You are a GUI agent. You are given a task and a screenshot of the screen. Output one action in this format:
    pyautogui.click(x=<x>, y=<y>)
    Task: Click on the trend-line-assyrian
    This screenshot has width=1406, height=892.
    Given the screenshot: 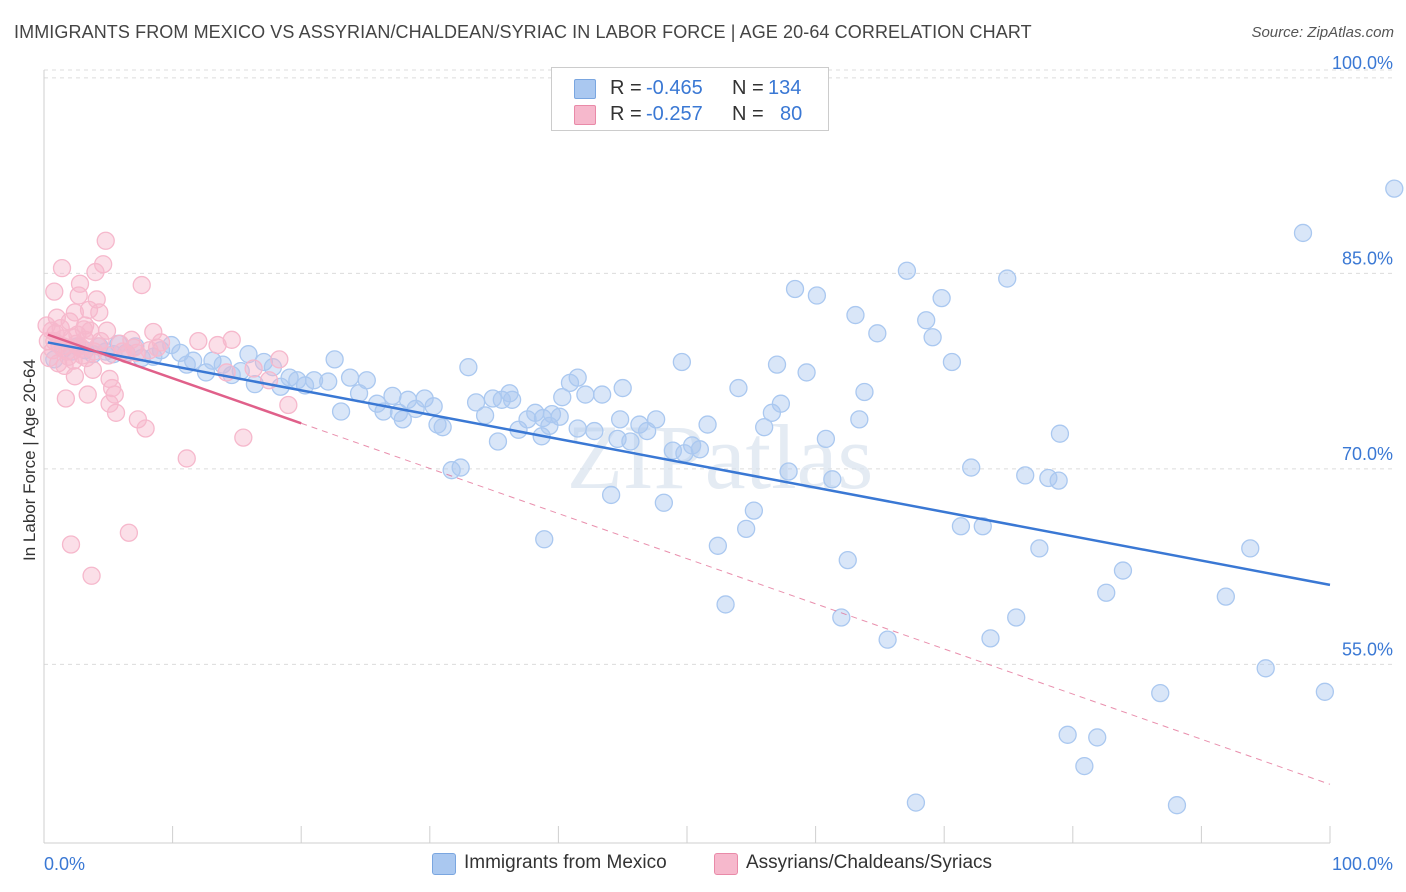 What is the action you would take?
    pyautogui.click(x=174, y=379)
    